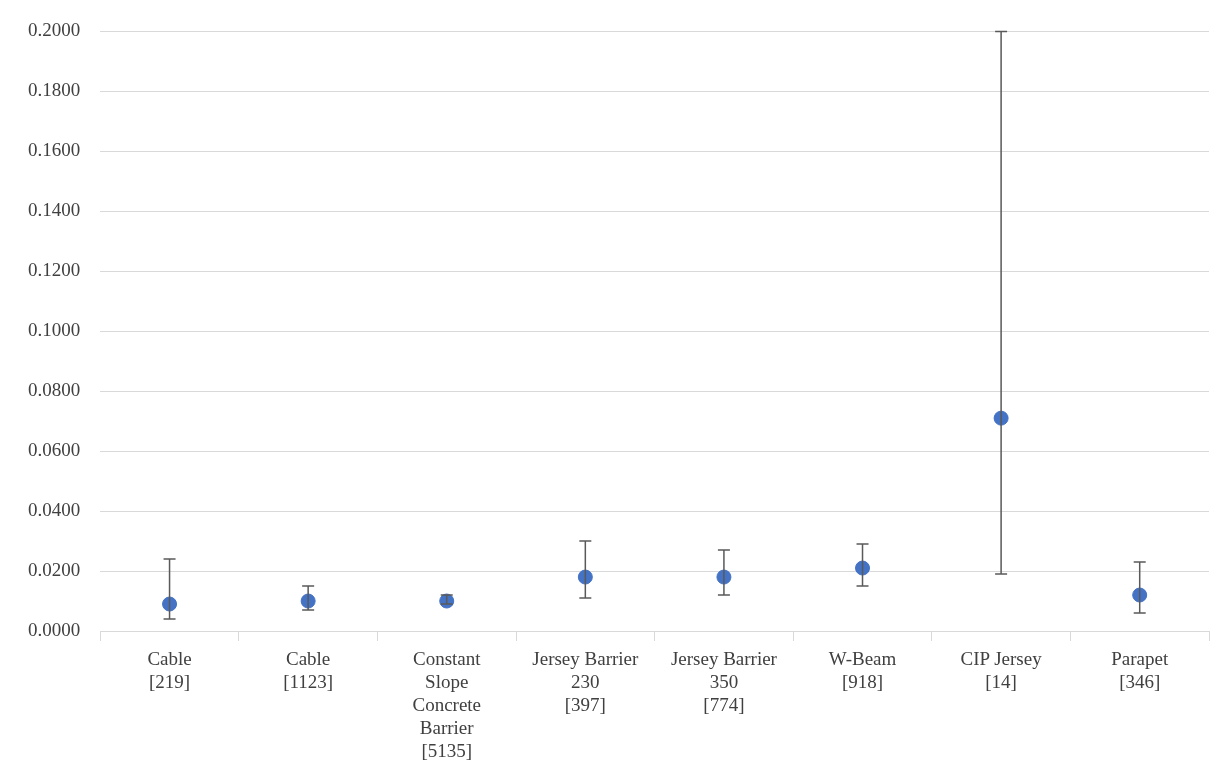  I want to click on y-tick-label: 0.1600, so click(54, 150).